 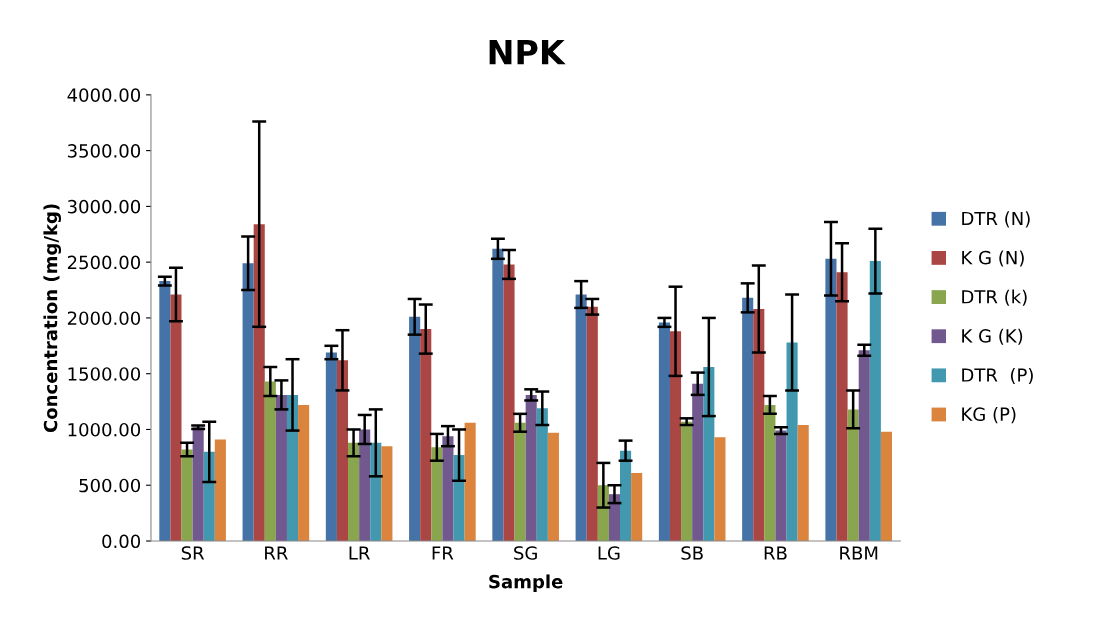 What do you see at coordinates (443, 553) in the screenshot?
I see `x-tick-label: FR` at bounding box center [443, 553].